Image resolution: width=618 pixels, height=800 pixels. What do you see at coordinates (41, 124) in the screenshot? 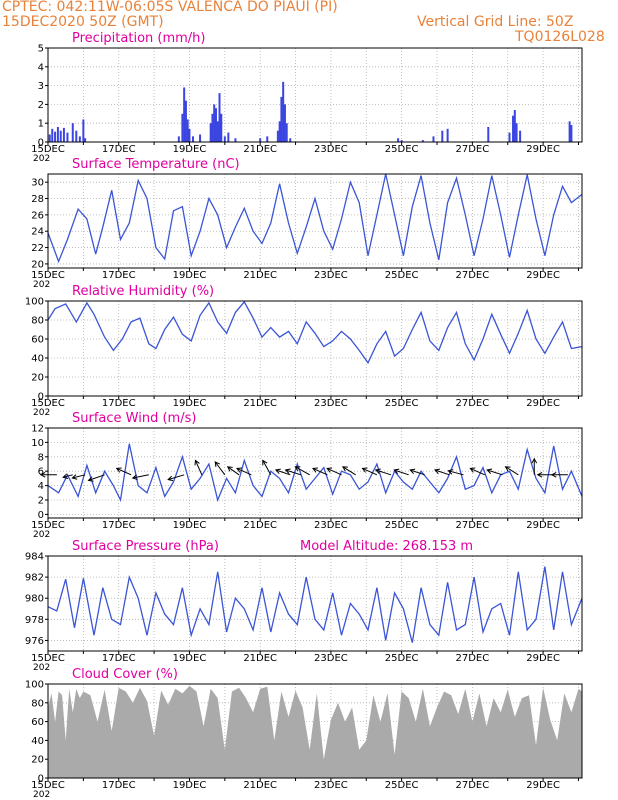
I see `y-tick-label: 1` at bounding box center [41, 124].